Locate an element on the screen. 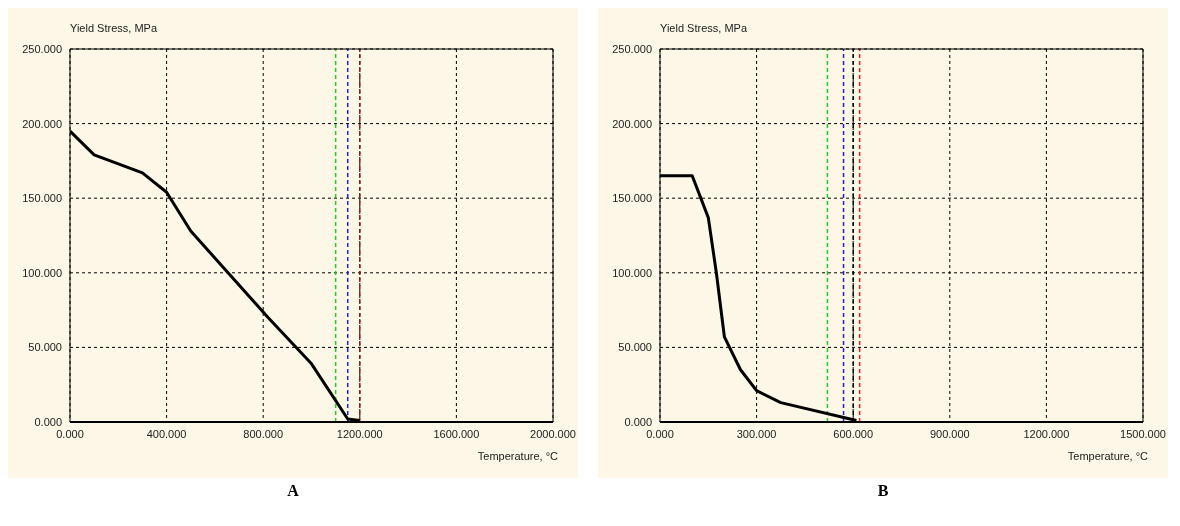 Image resolution: width=1180 pixels, height=526 pixels. x-tick-label: 900.000 is located at coordinates (949, 433).